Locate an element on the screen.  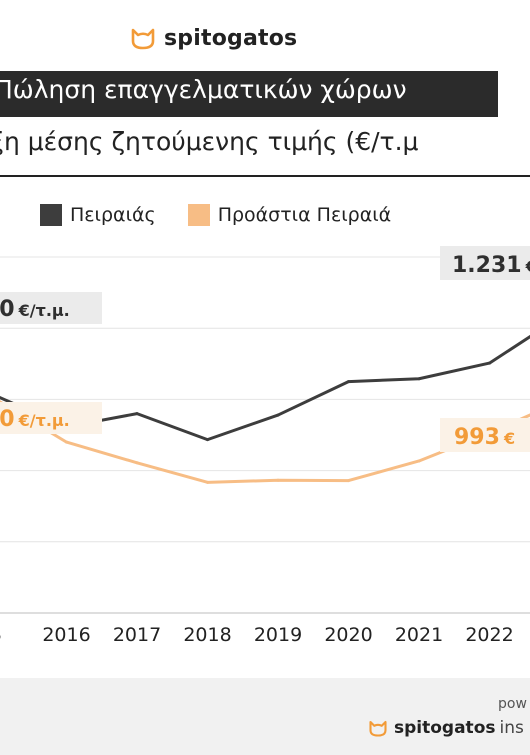
x-tick-label: 2017 is located at coordinates (137, 635).